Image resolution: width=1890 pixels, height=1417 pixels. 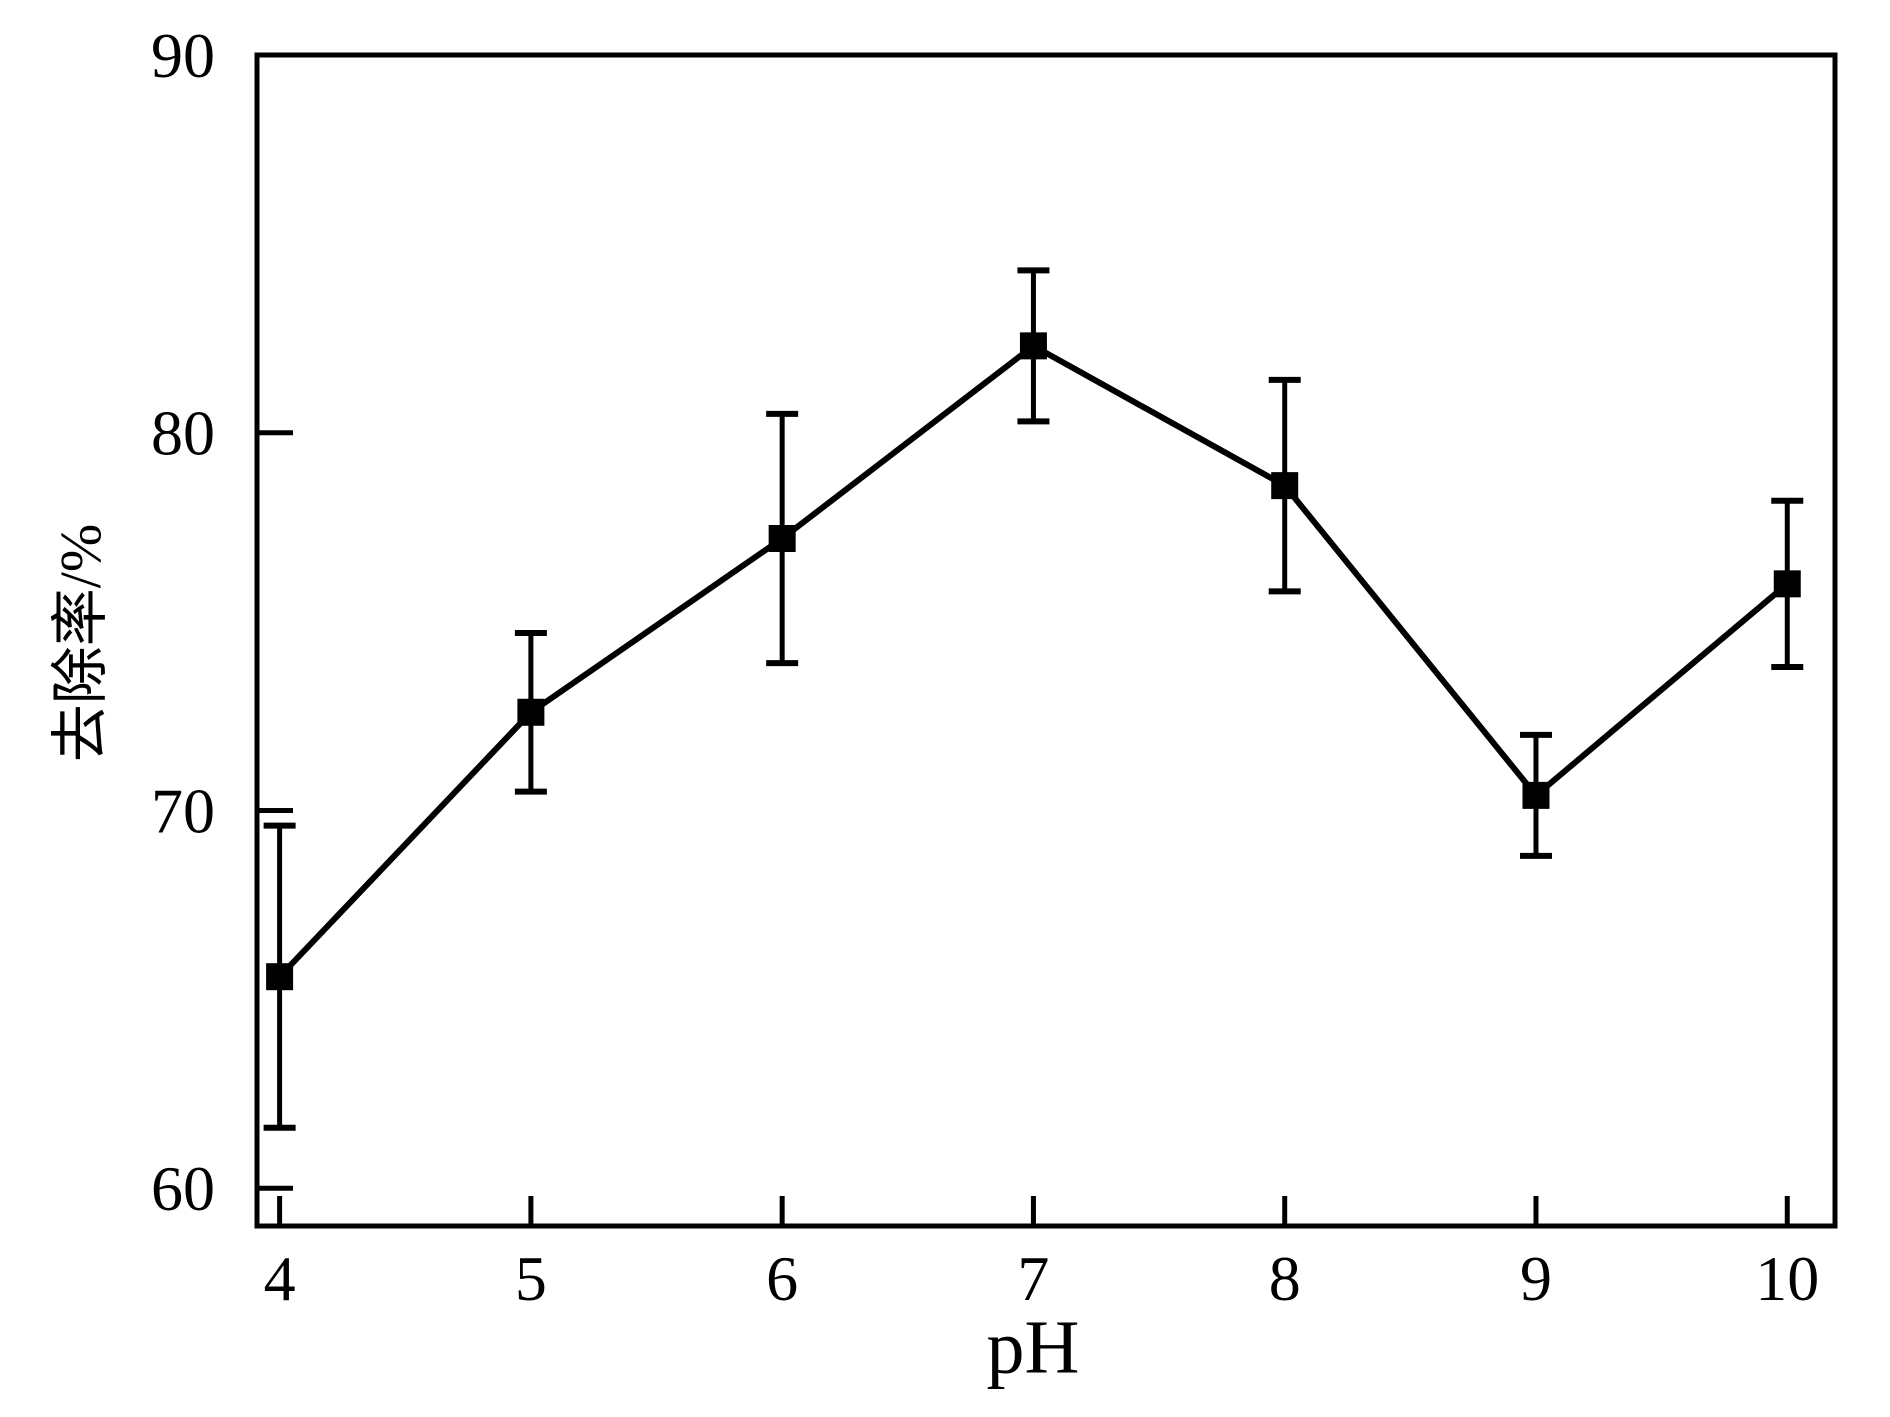 What do you see at coordinates (1285, 1278) in the screenshot?
I see `x-tick-label: 8` at bounding box center [1285, 1278].